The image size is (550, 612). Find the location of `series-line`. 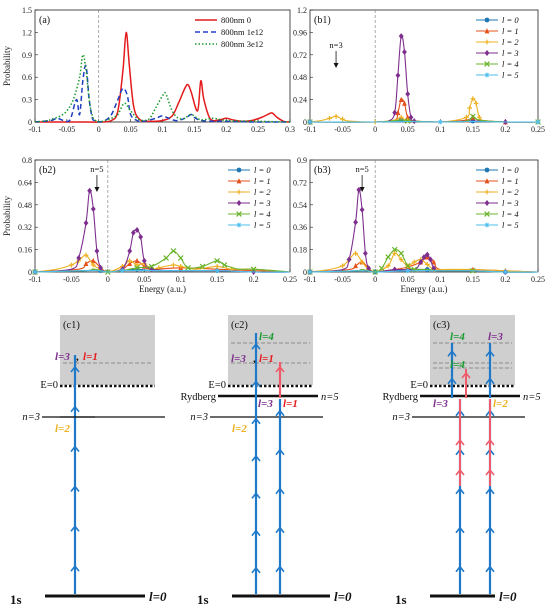

series-line is located at coordinates (424, 110).